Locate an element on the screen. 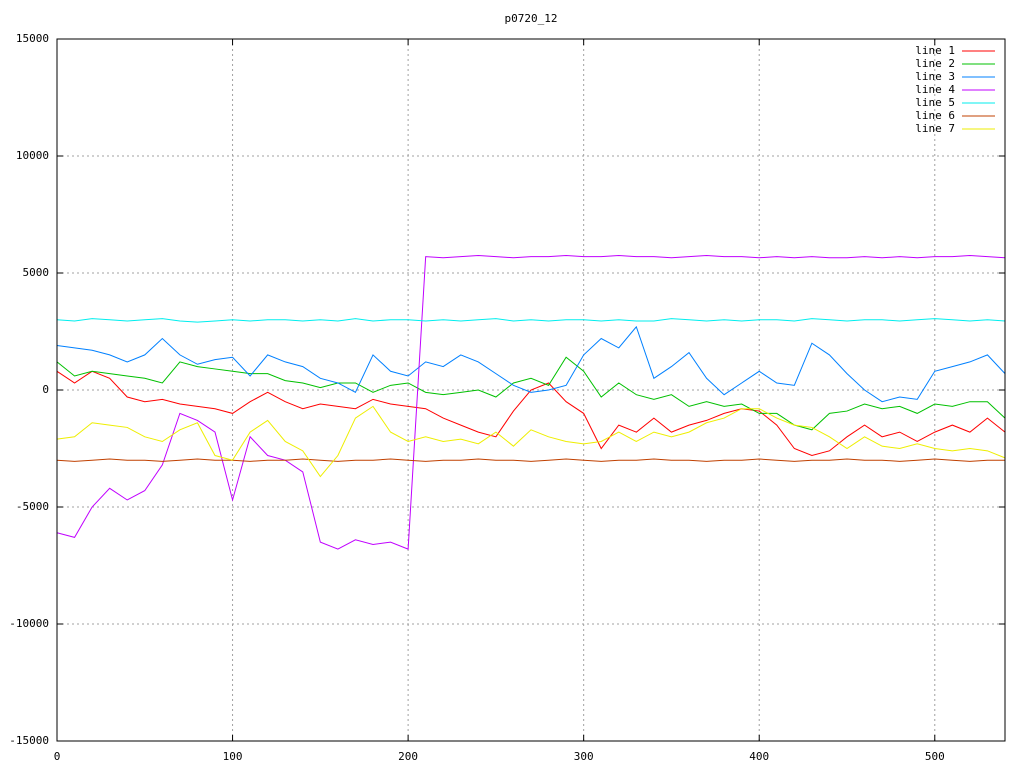  legend-label: line 2 is located at coordinates (935, 63).